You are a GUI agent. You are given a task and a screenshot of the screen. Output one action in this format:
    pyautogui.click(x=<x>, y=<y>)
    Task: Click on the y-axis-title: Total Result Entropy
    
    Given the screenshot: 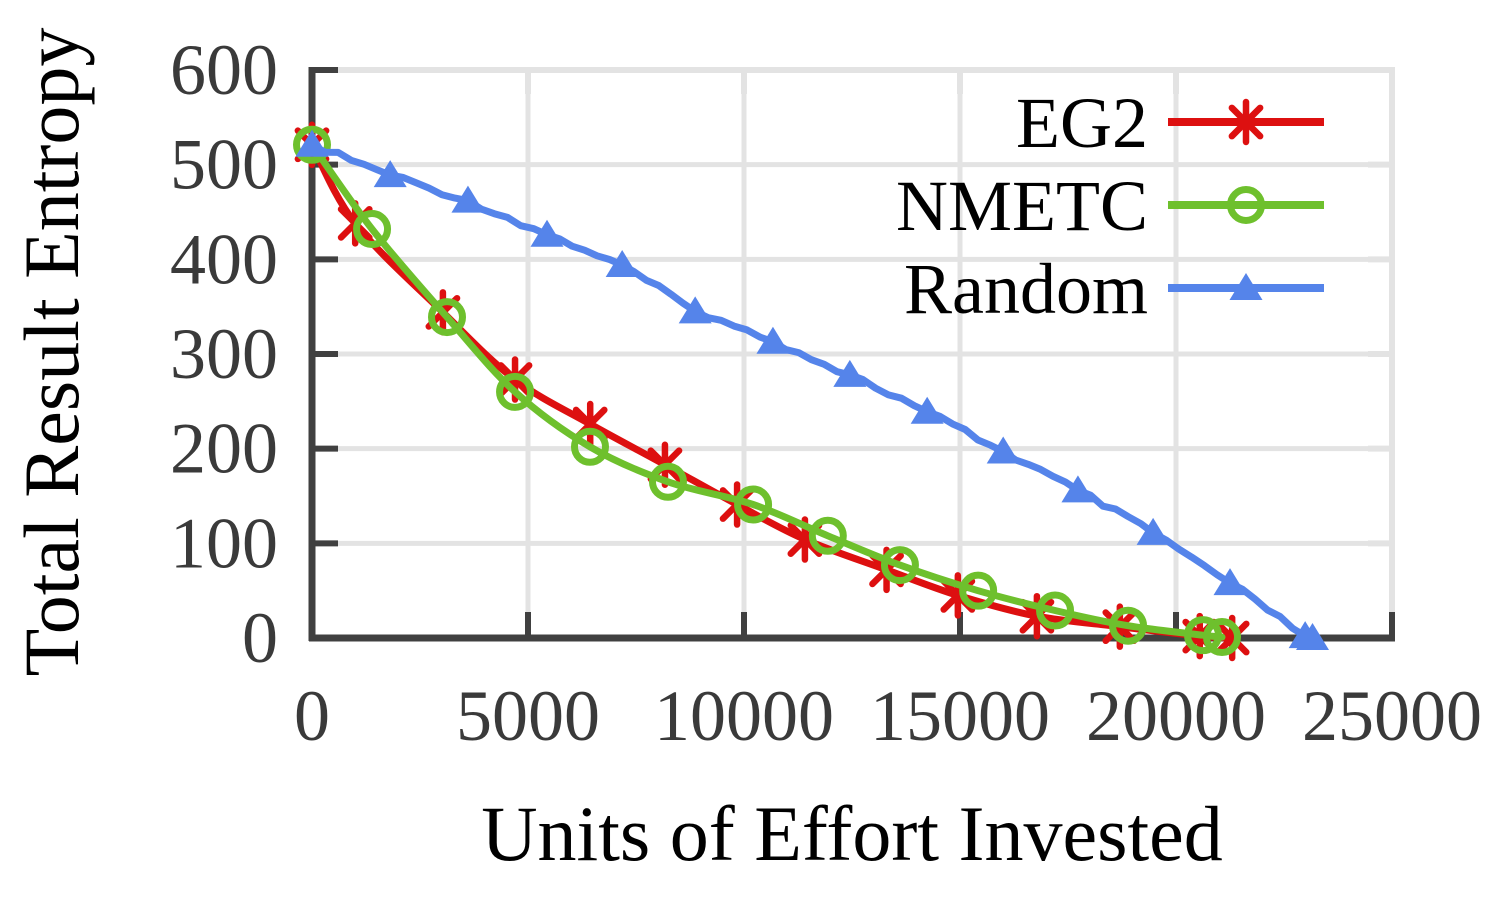 What is the action you would take?
    pyautogui.click(x=51, y=352)
    